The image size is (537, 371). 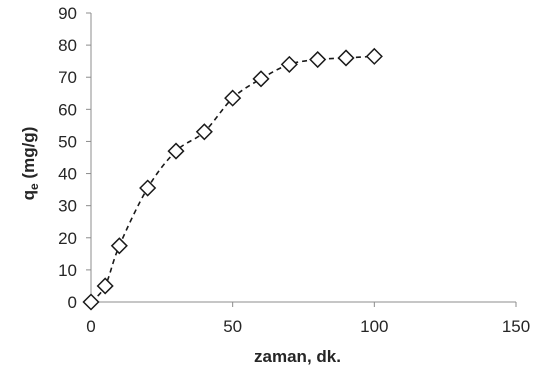 I want to click on y-tick-label: 70, so click(x=67, y=77).